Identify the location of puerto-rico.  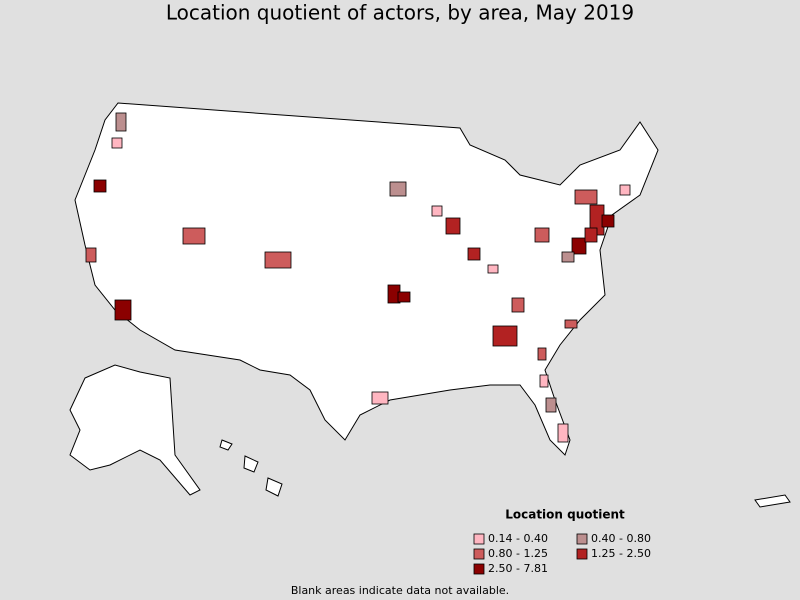
(772, 501).